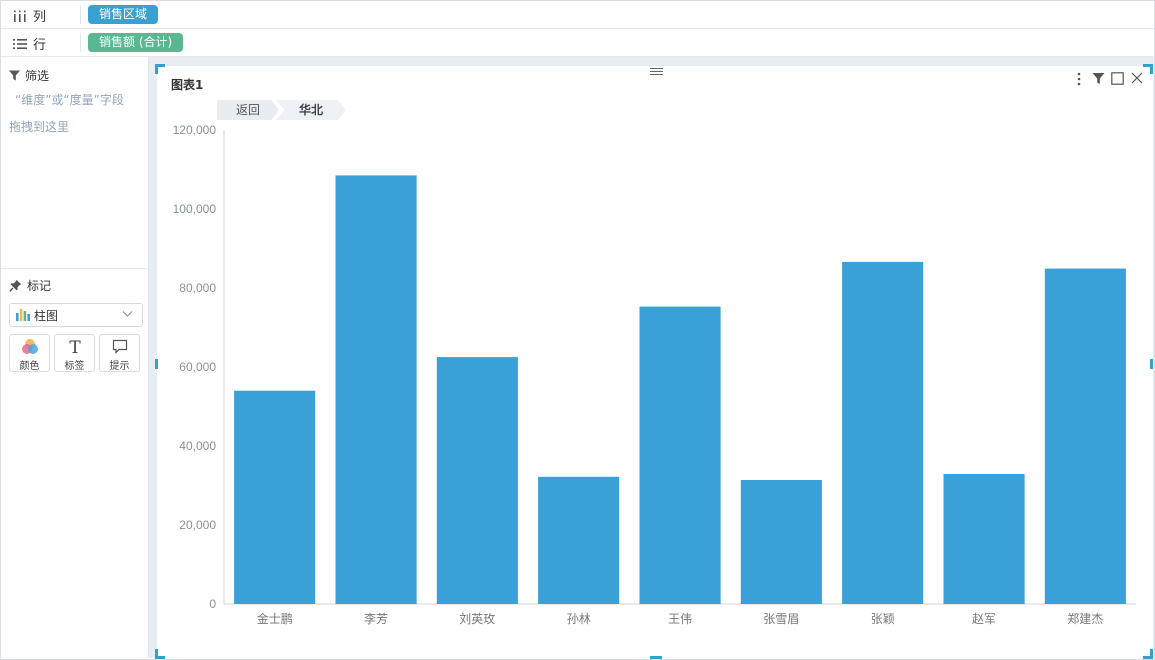 This screenshot has height=660, width=1155. Describe the element at coordinates (656, 72) in the screenshot. I see `drag-grip-icon` at that location.